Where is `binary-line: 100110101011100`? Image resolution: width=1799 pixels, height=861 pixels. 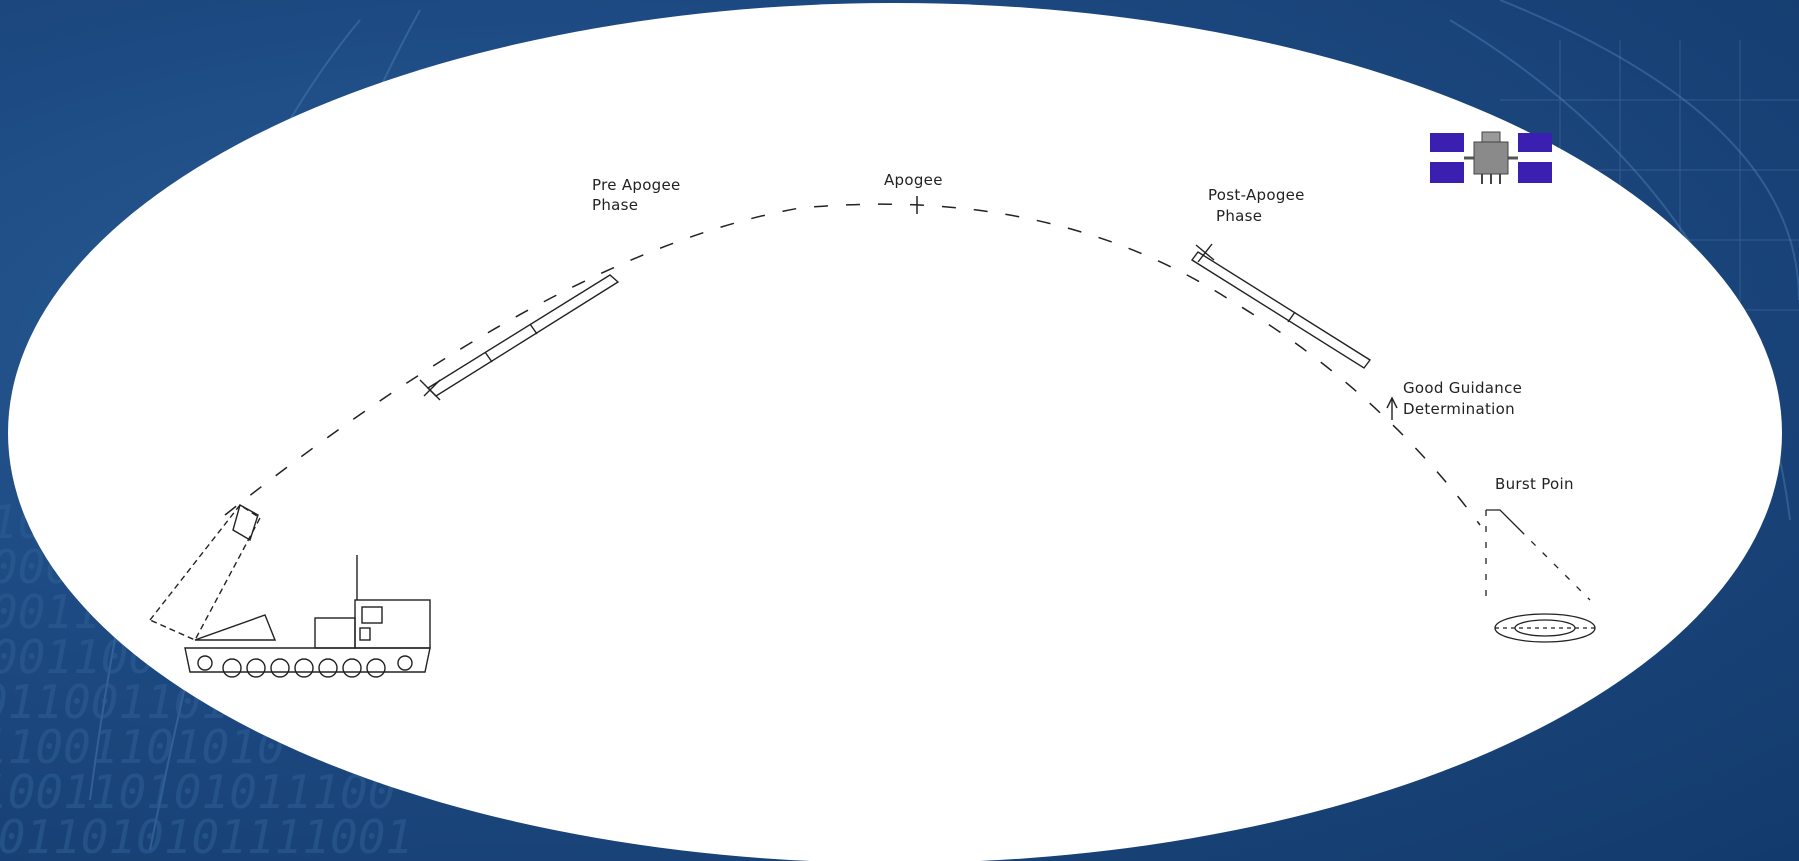
binary-line: 100110101011100 is located at coordinates (197, 792).